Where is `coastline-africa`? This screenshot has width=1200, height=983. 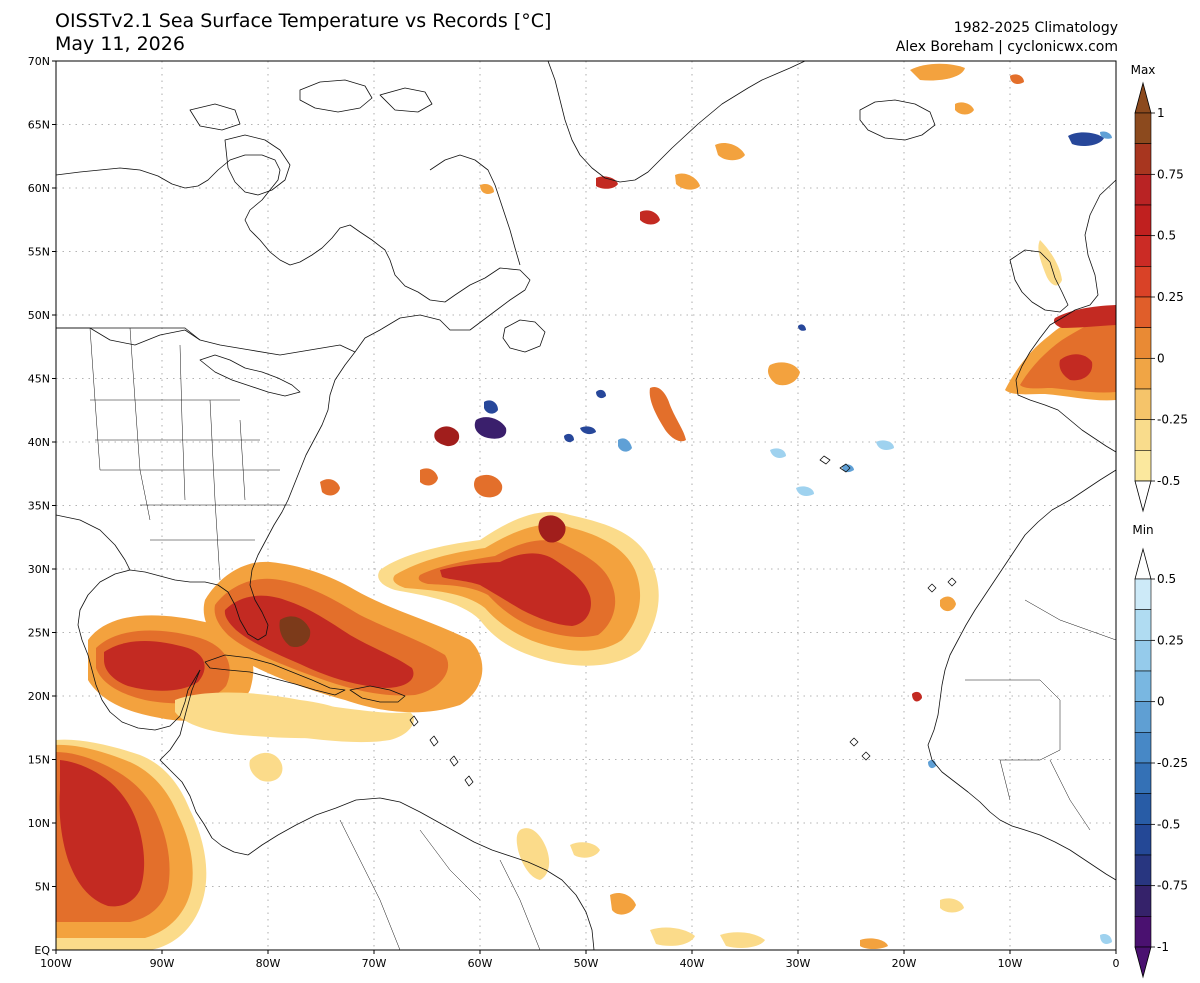
coastline-africa is located at coordinates (1021, 675).